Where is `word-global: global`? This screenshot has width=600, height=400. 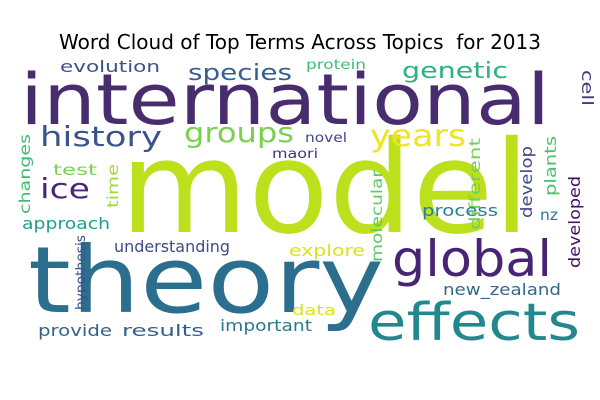 word-global: global is located at coordinates (472, 259).